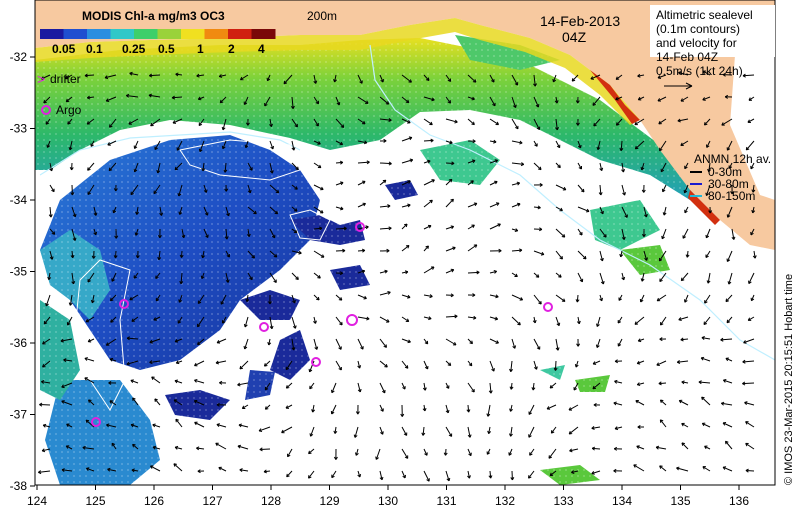 This screenshot has width=800, height=520. I want to click on colorbar-tick: 0.5, so click(166, 49).